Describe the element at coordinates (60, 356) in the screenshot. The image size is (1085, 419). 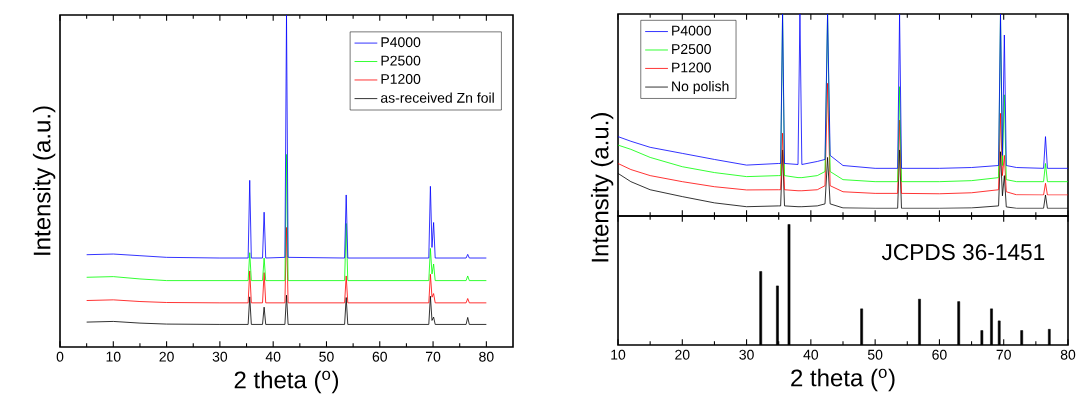
I see `x-tick-label: 0` at that location.